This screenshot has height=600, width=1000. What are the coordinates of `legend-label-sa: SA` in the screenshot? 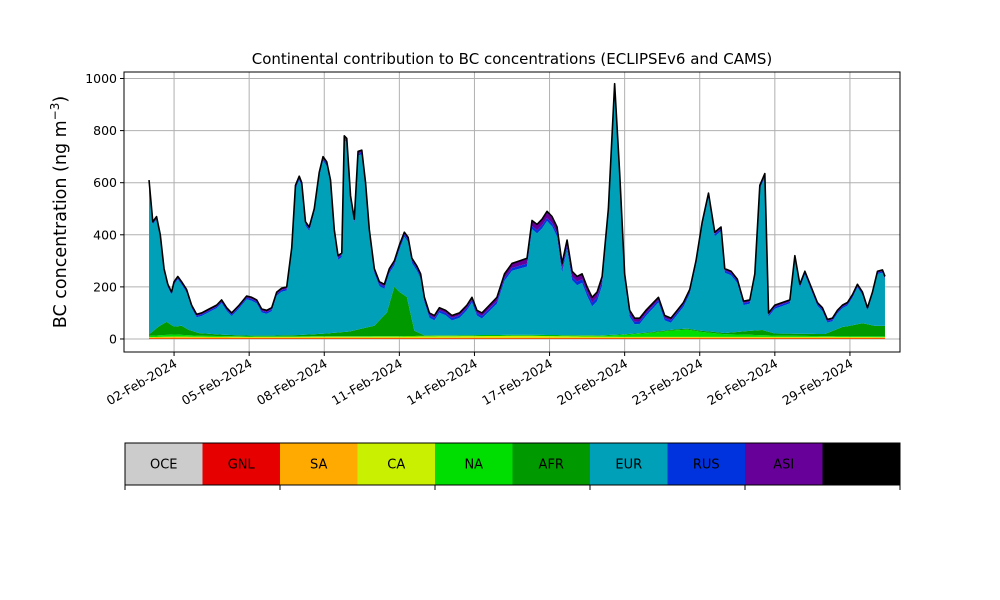 It's located at (318, 465).